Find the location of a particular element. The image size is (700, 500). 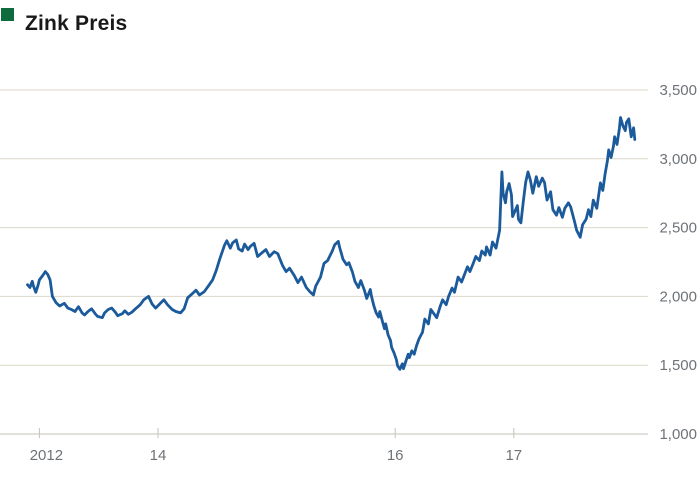

y-axis-label: 2,500 is located at coordinates (678, 228).